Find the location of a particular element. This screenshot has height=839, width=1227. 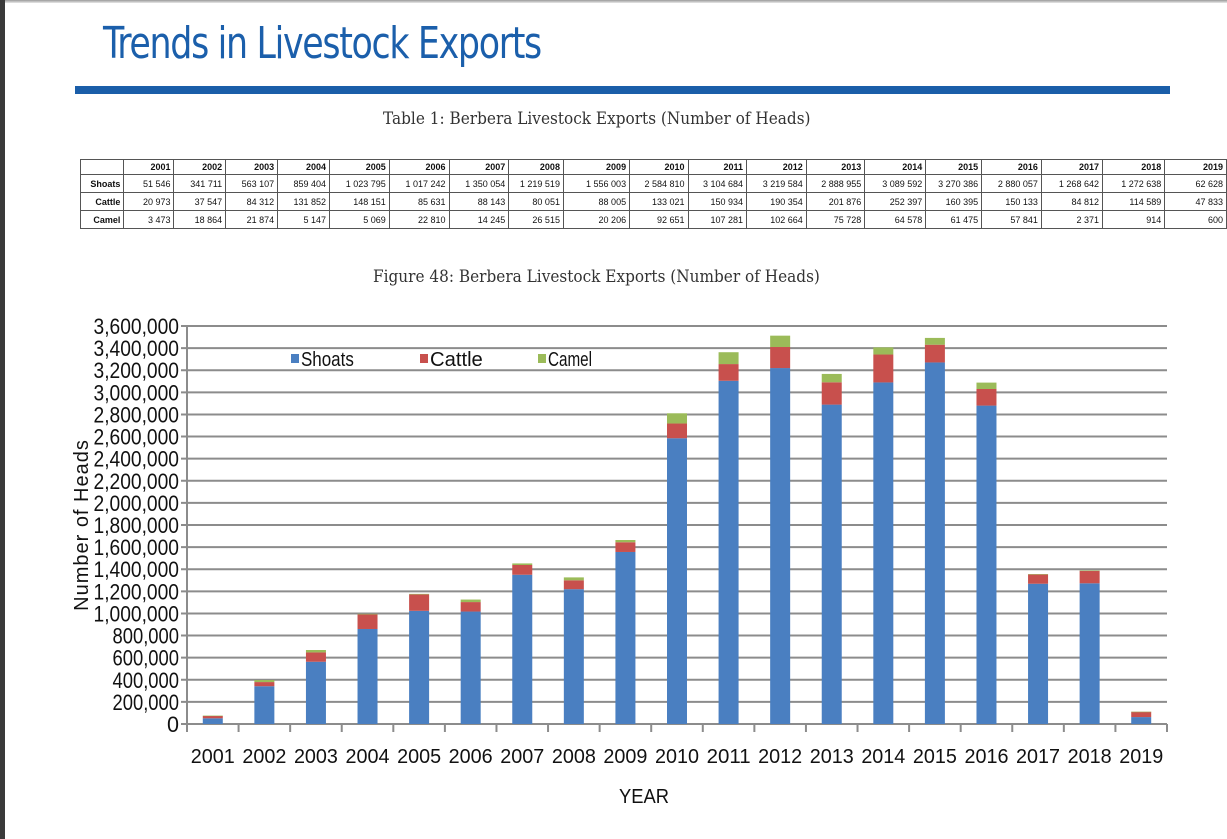

bar-cattle-2016 is located at coordinates (986, 397).